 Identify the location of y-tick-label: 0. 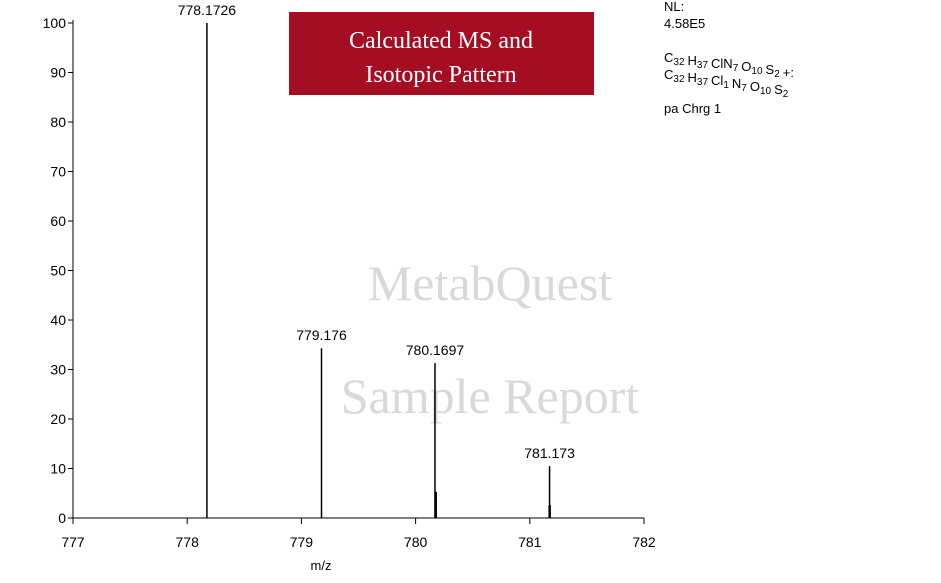
(62, 518).